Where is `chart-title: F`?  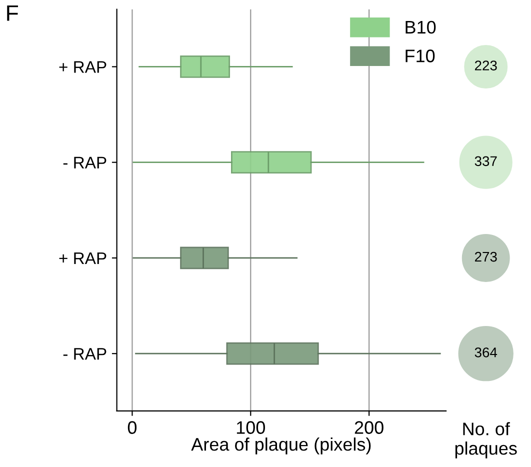
chart-title: F is located at coordinates (12, 13).